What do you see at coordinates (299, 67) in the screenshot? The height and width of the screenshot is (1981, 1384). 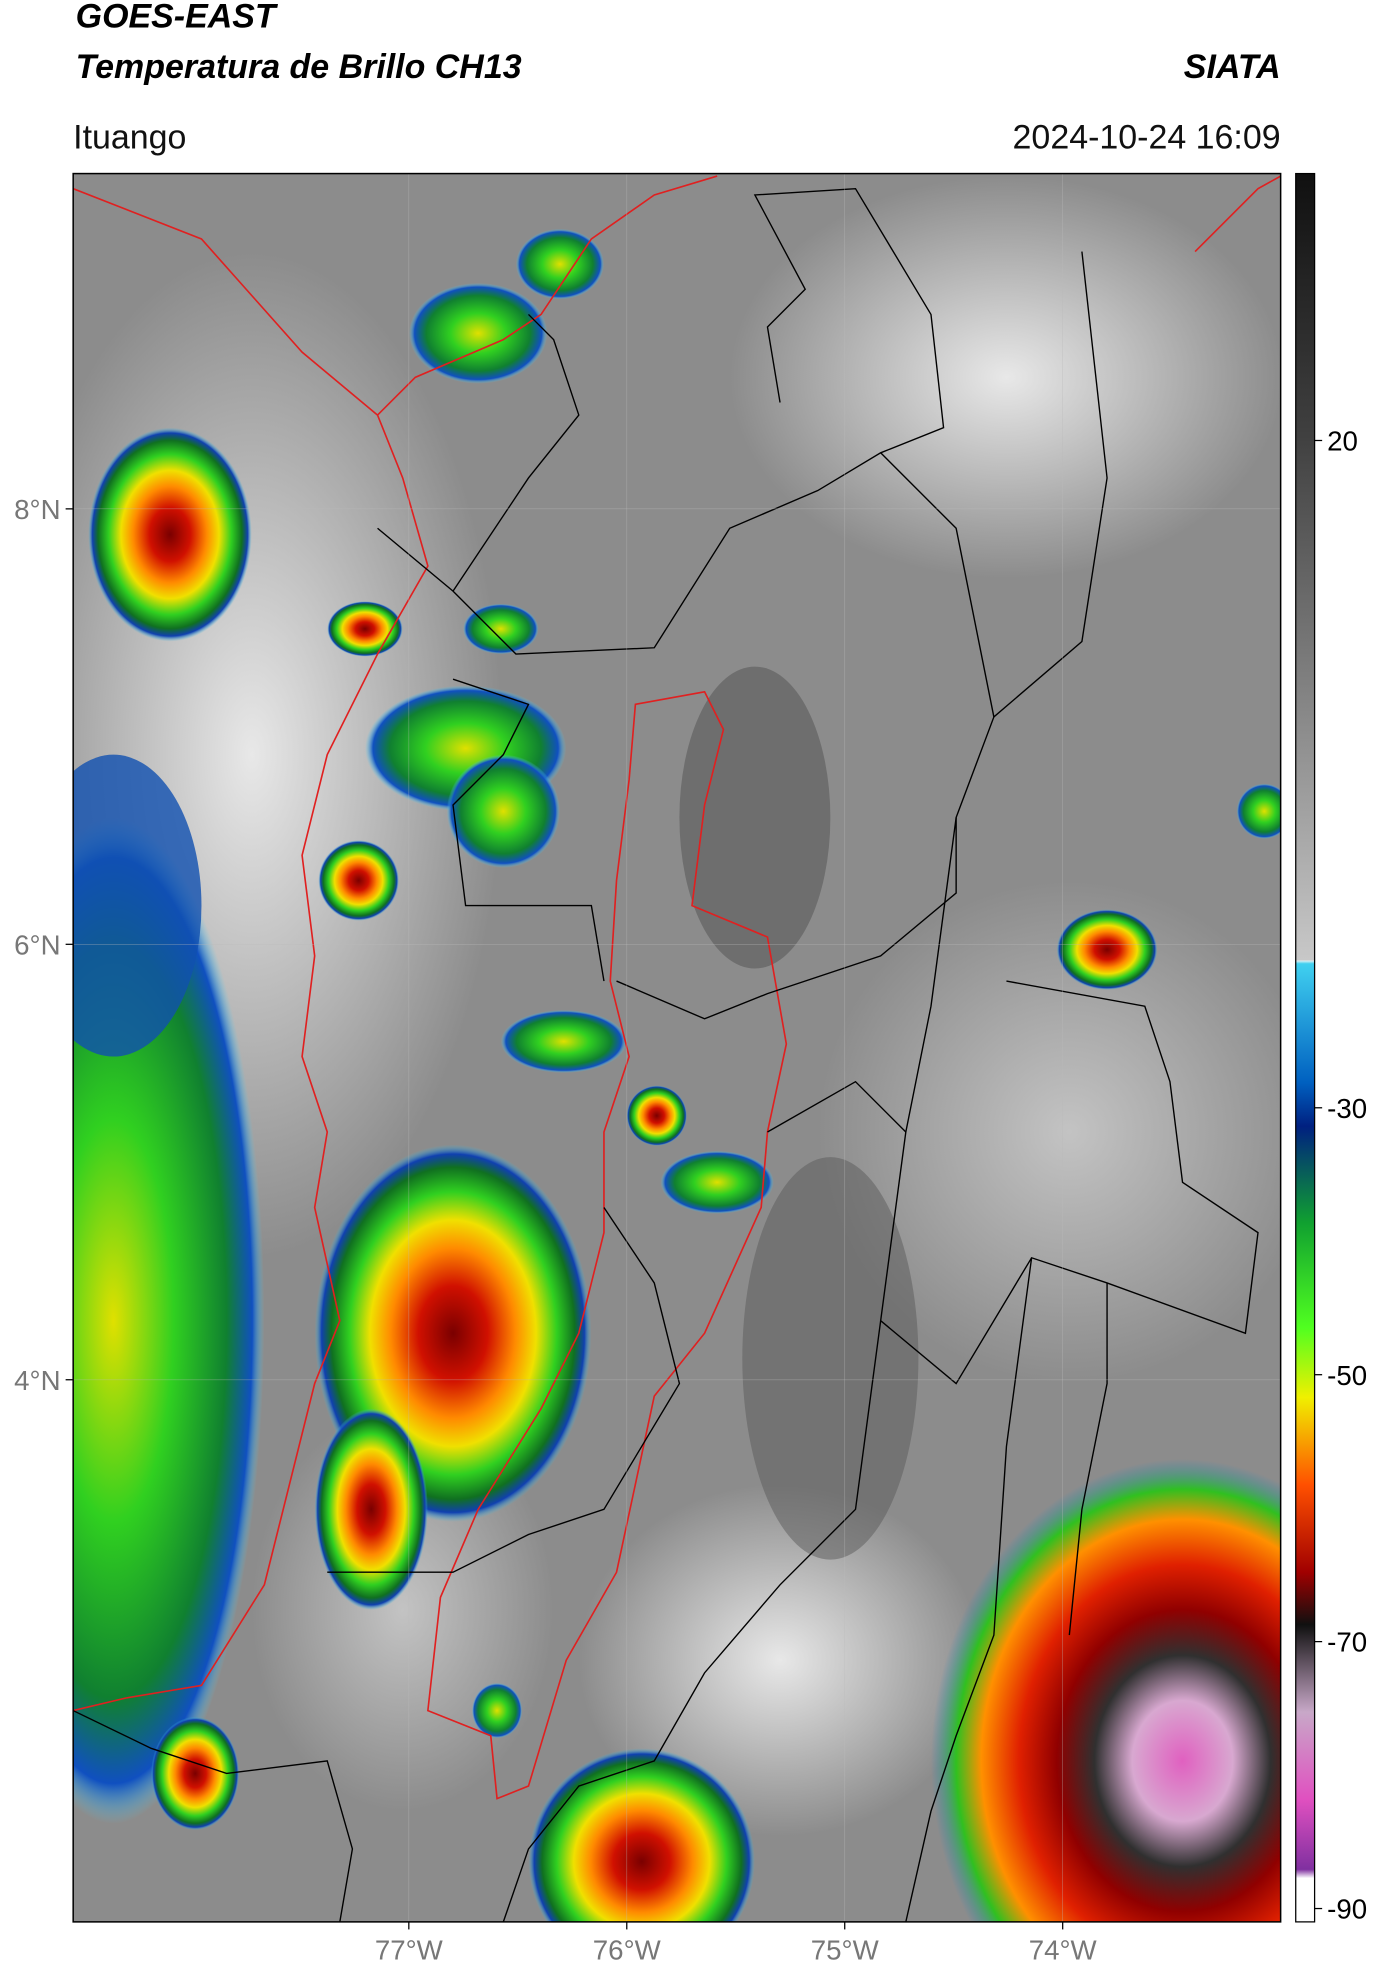 I see `subtitle: Temperatura de Brillo CH13` at bounding box center [299, 67].